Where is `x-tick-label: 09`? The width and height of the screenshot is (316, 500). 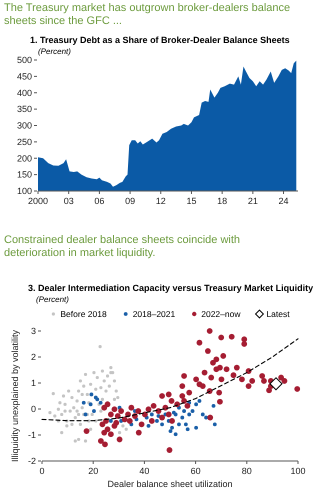
x-tick-label: 09 is located at coordinates (130, 201).